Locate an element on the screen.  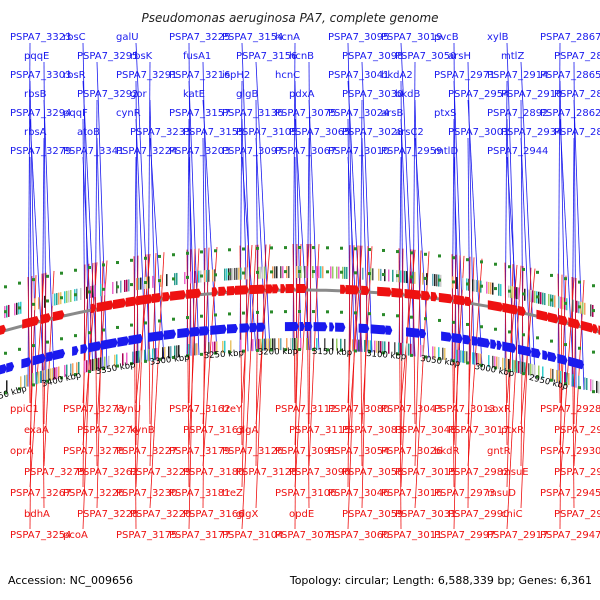
reverse-gene-label: PSPA7_3273 is located at coordinates (93, 409).